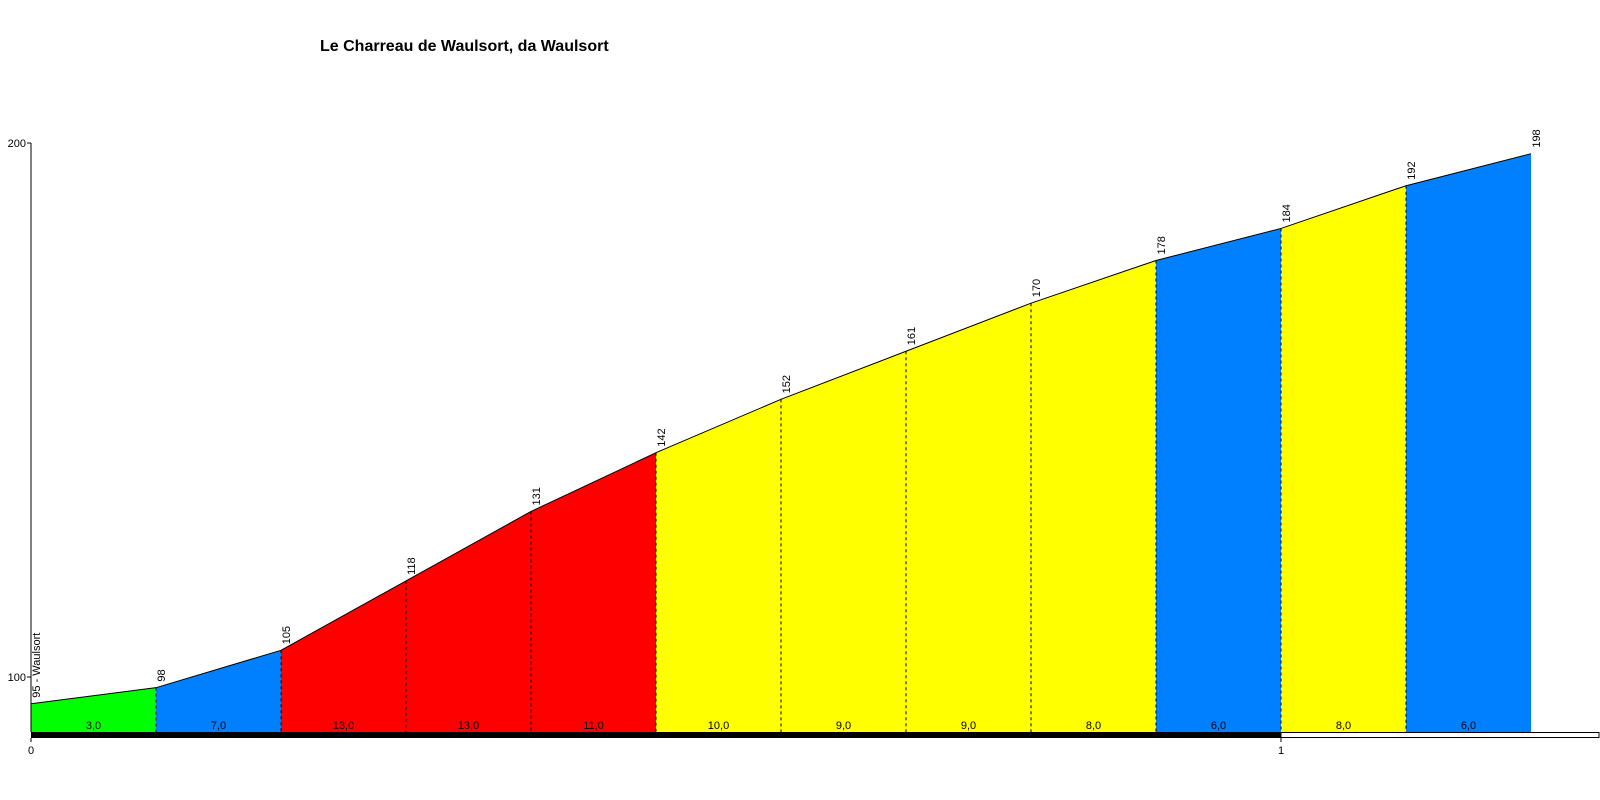  I want to click on x-axis-km-bar-filled, so click(656, 735).